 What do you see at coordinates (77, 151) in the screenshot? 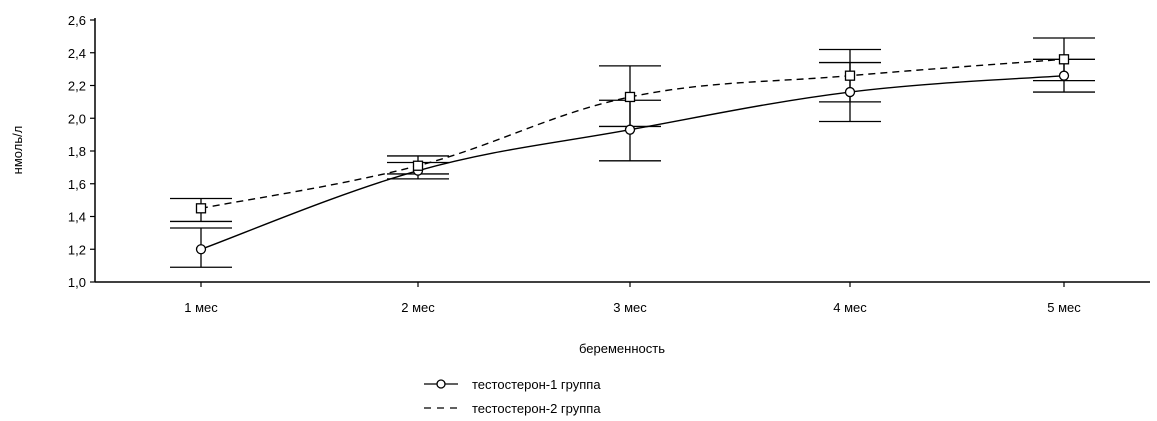
I see `y-tick-label: 1,8` at bounding box center [77, 151].